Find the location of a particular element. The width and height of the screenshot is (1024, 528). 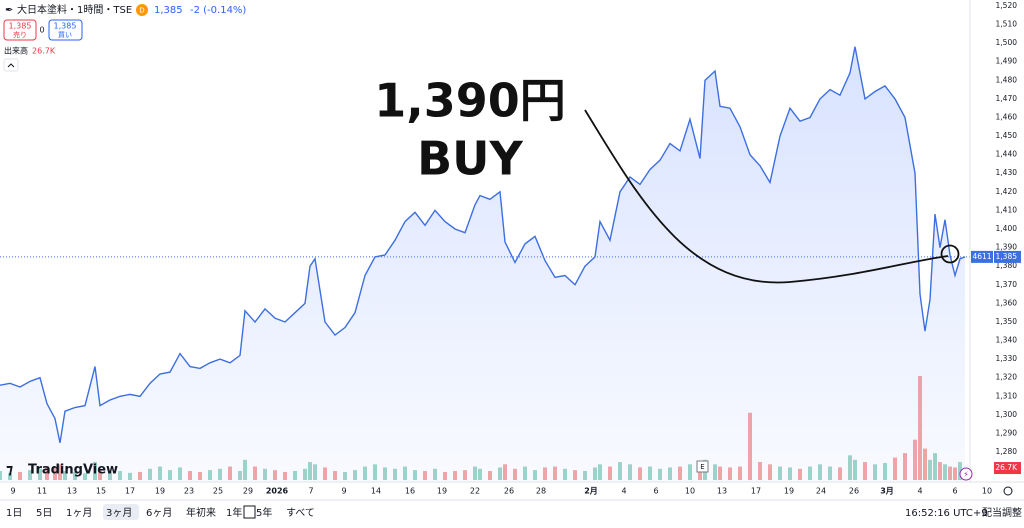

annotation-curve is located at coordinates (766, 196).